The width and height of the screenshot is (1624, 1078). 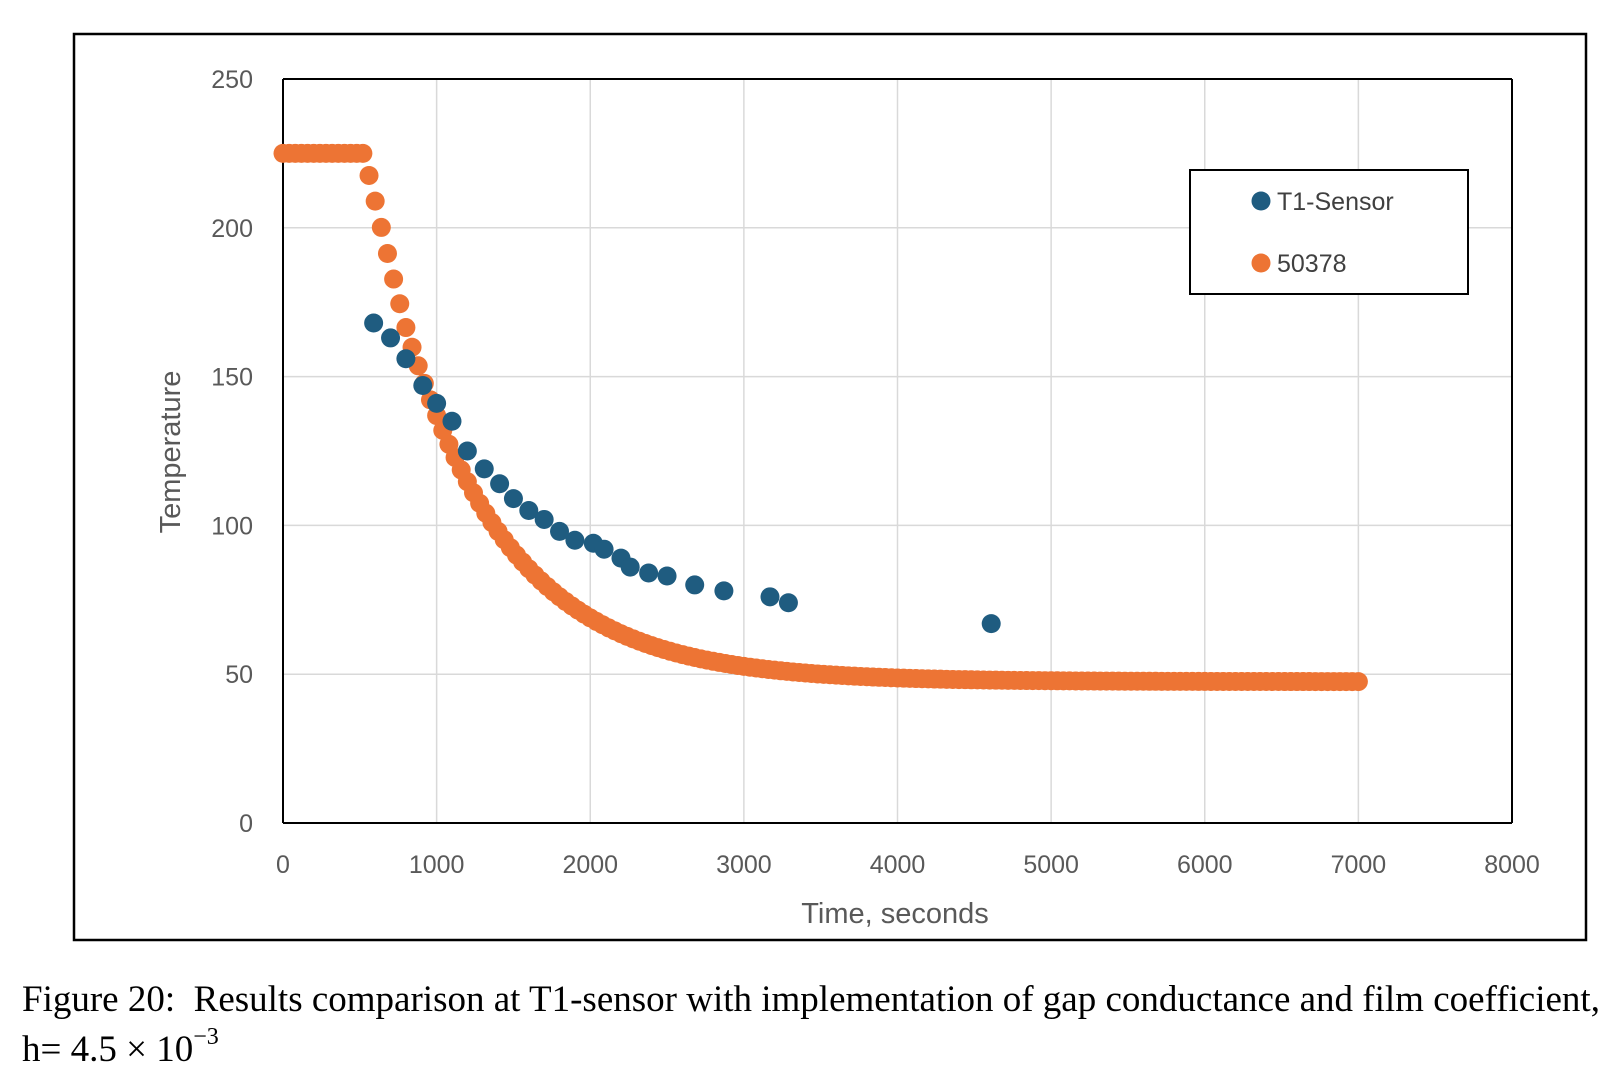 I want to click on y-tick-label: 250, so click(x=232, y=80).